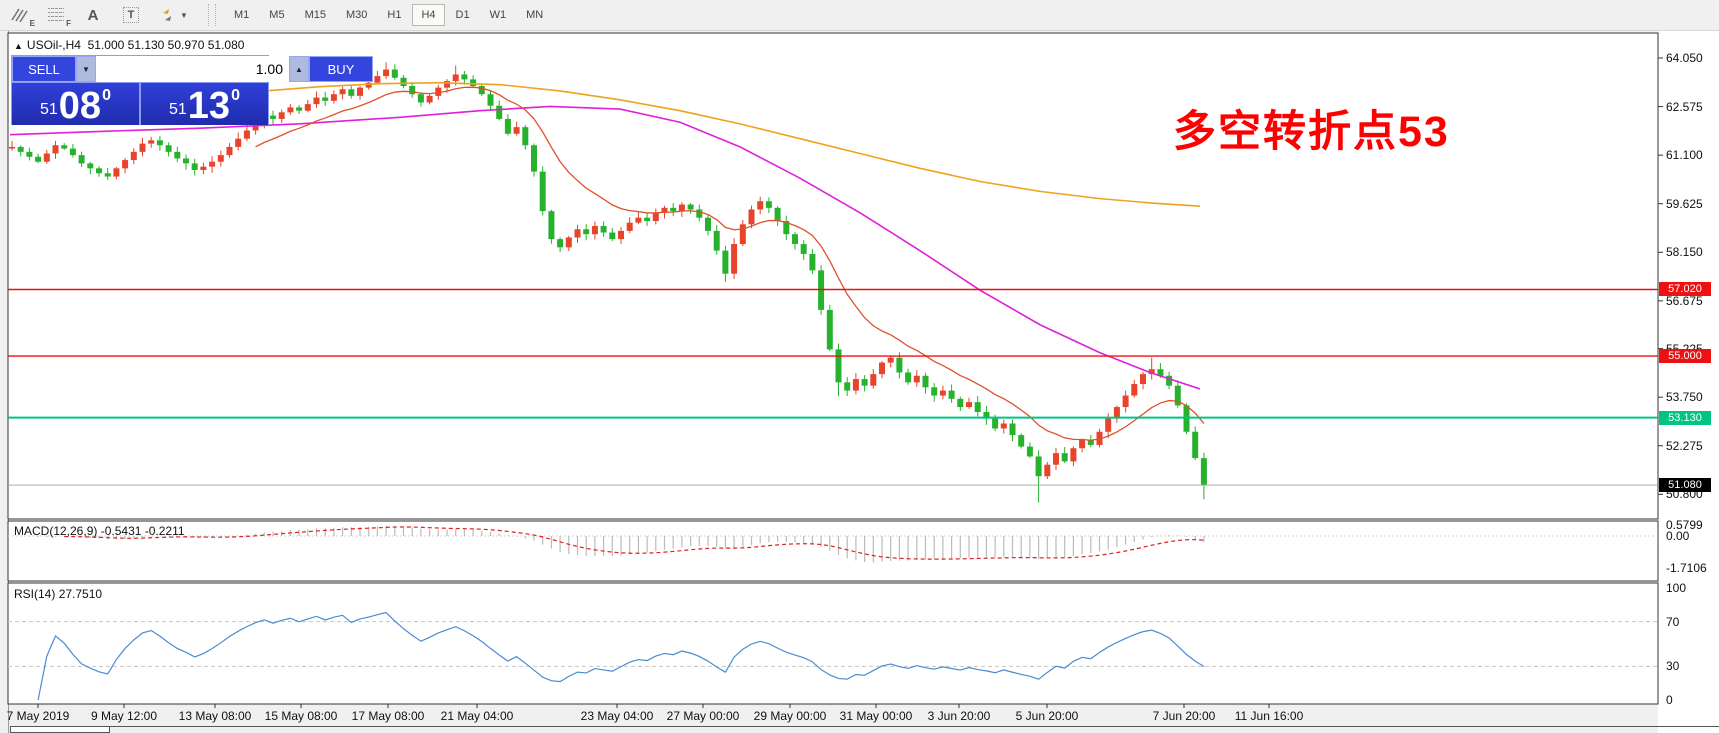 This screenshot has width=1719, height=733. Describe the element at coordinates (634, 543) in the screenshot. I see `macd-signal-line` at that location.